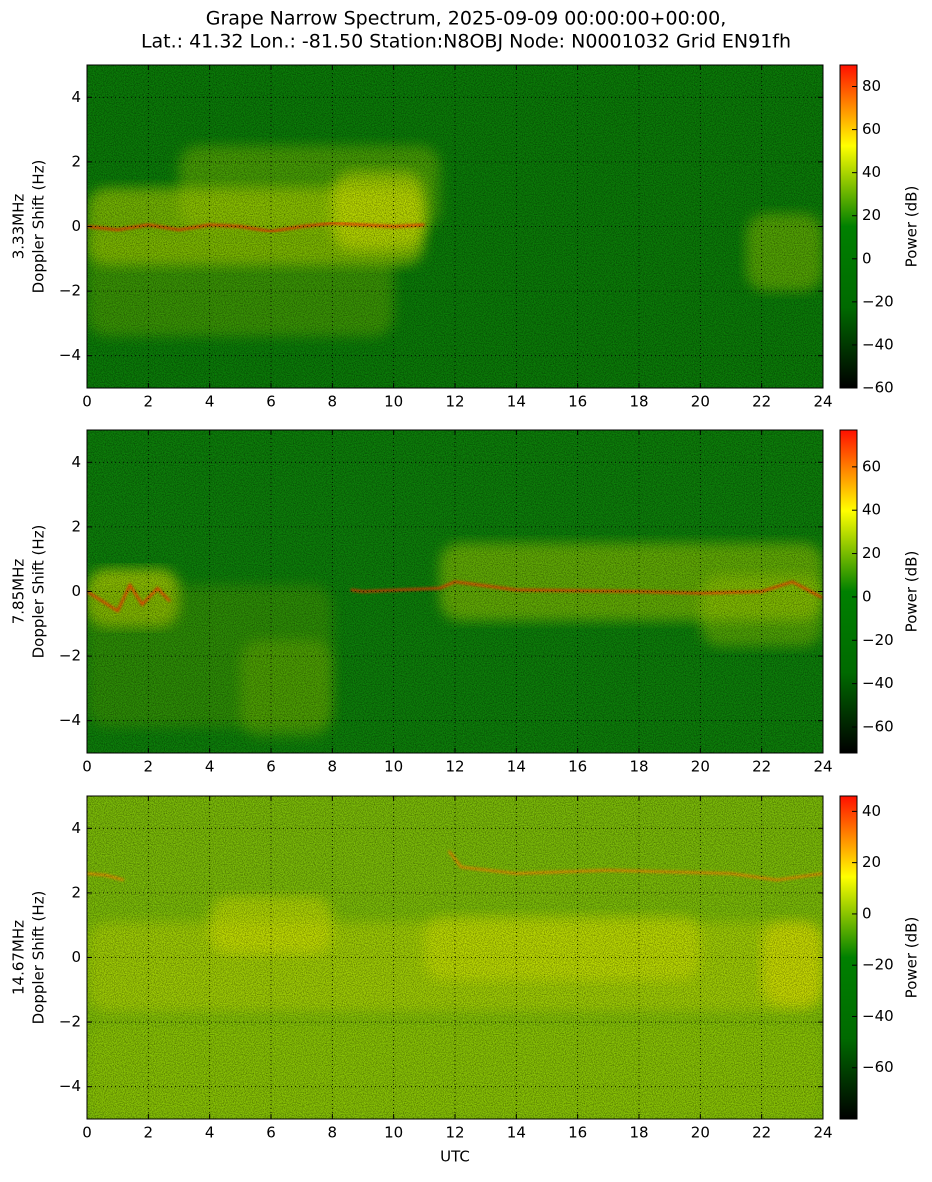 This screenshot has height=1182, width=932. Describe the element at coordinates (19, 227) in the screenshot. I see `y-axis-label: 3.33MHz` at that location.